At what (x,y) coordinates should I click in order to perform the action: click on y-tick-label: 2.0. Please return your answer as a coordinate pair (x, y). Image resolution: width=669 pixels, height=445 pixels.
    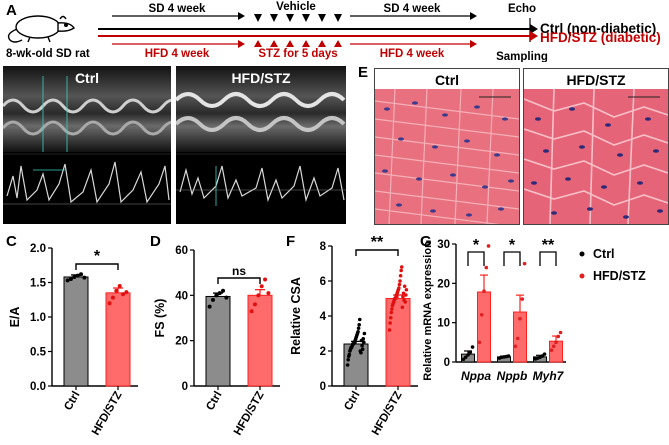
    Looking at the image, I should click on (38, 249).